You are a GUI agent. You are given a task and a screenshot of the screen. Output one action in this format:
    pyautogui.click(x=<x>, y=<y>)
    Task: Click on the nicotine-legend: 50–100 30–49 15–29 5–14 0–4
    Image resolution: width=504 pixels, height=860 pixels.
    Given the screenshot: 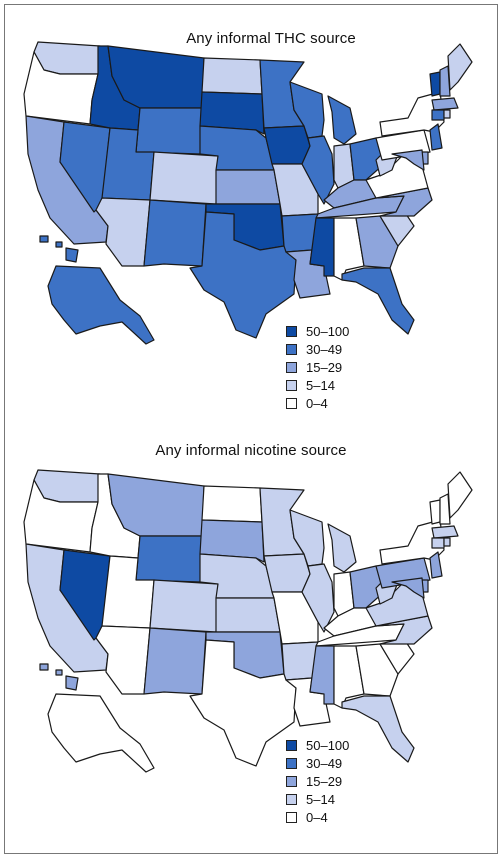 What is the action you would take?
    pyautogui.click(x=317, y=781)
    